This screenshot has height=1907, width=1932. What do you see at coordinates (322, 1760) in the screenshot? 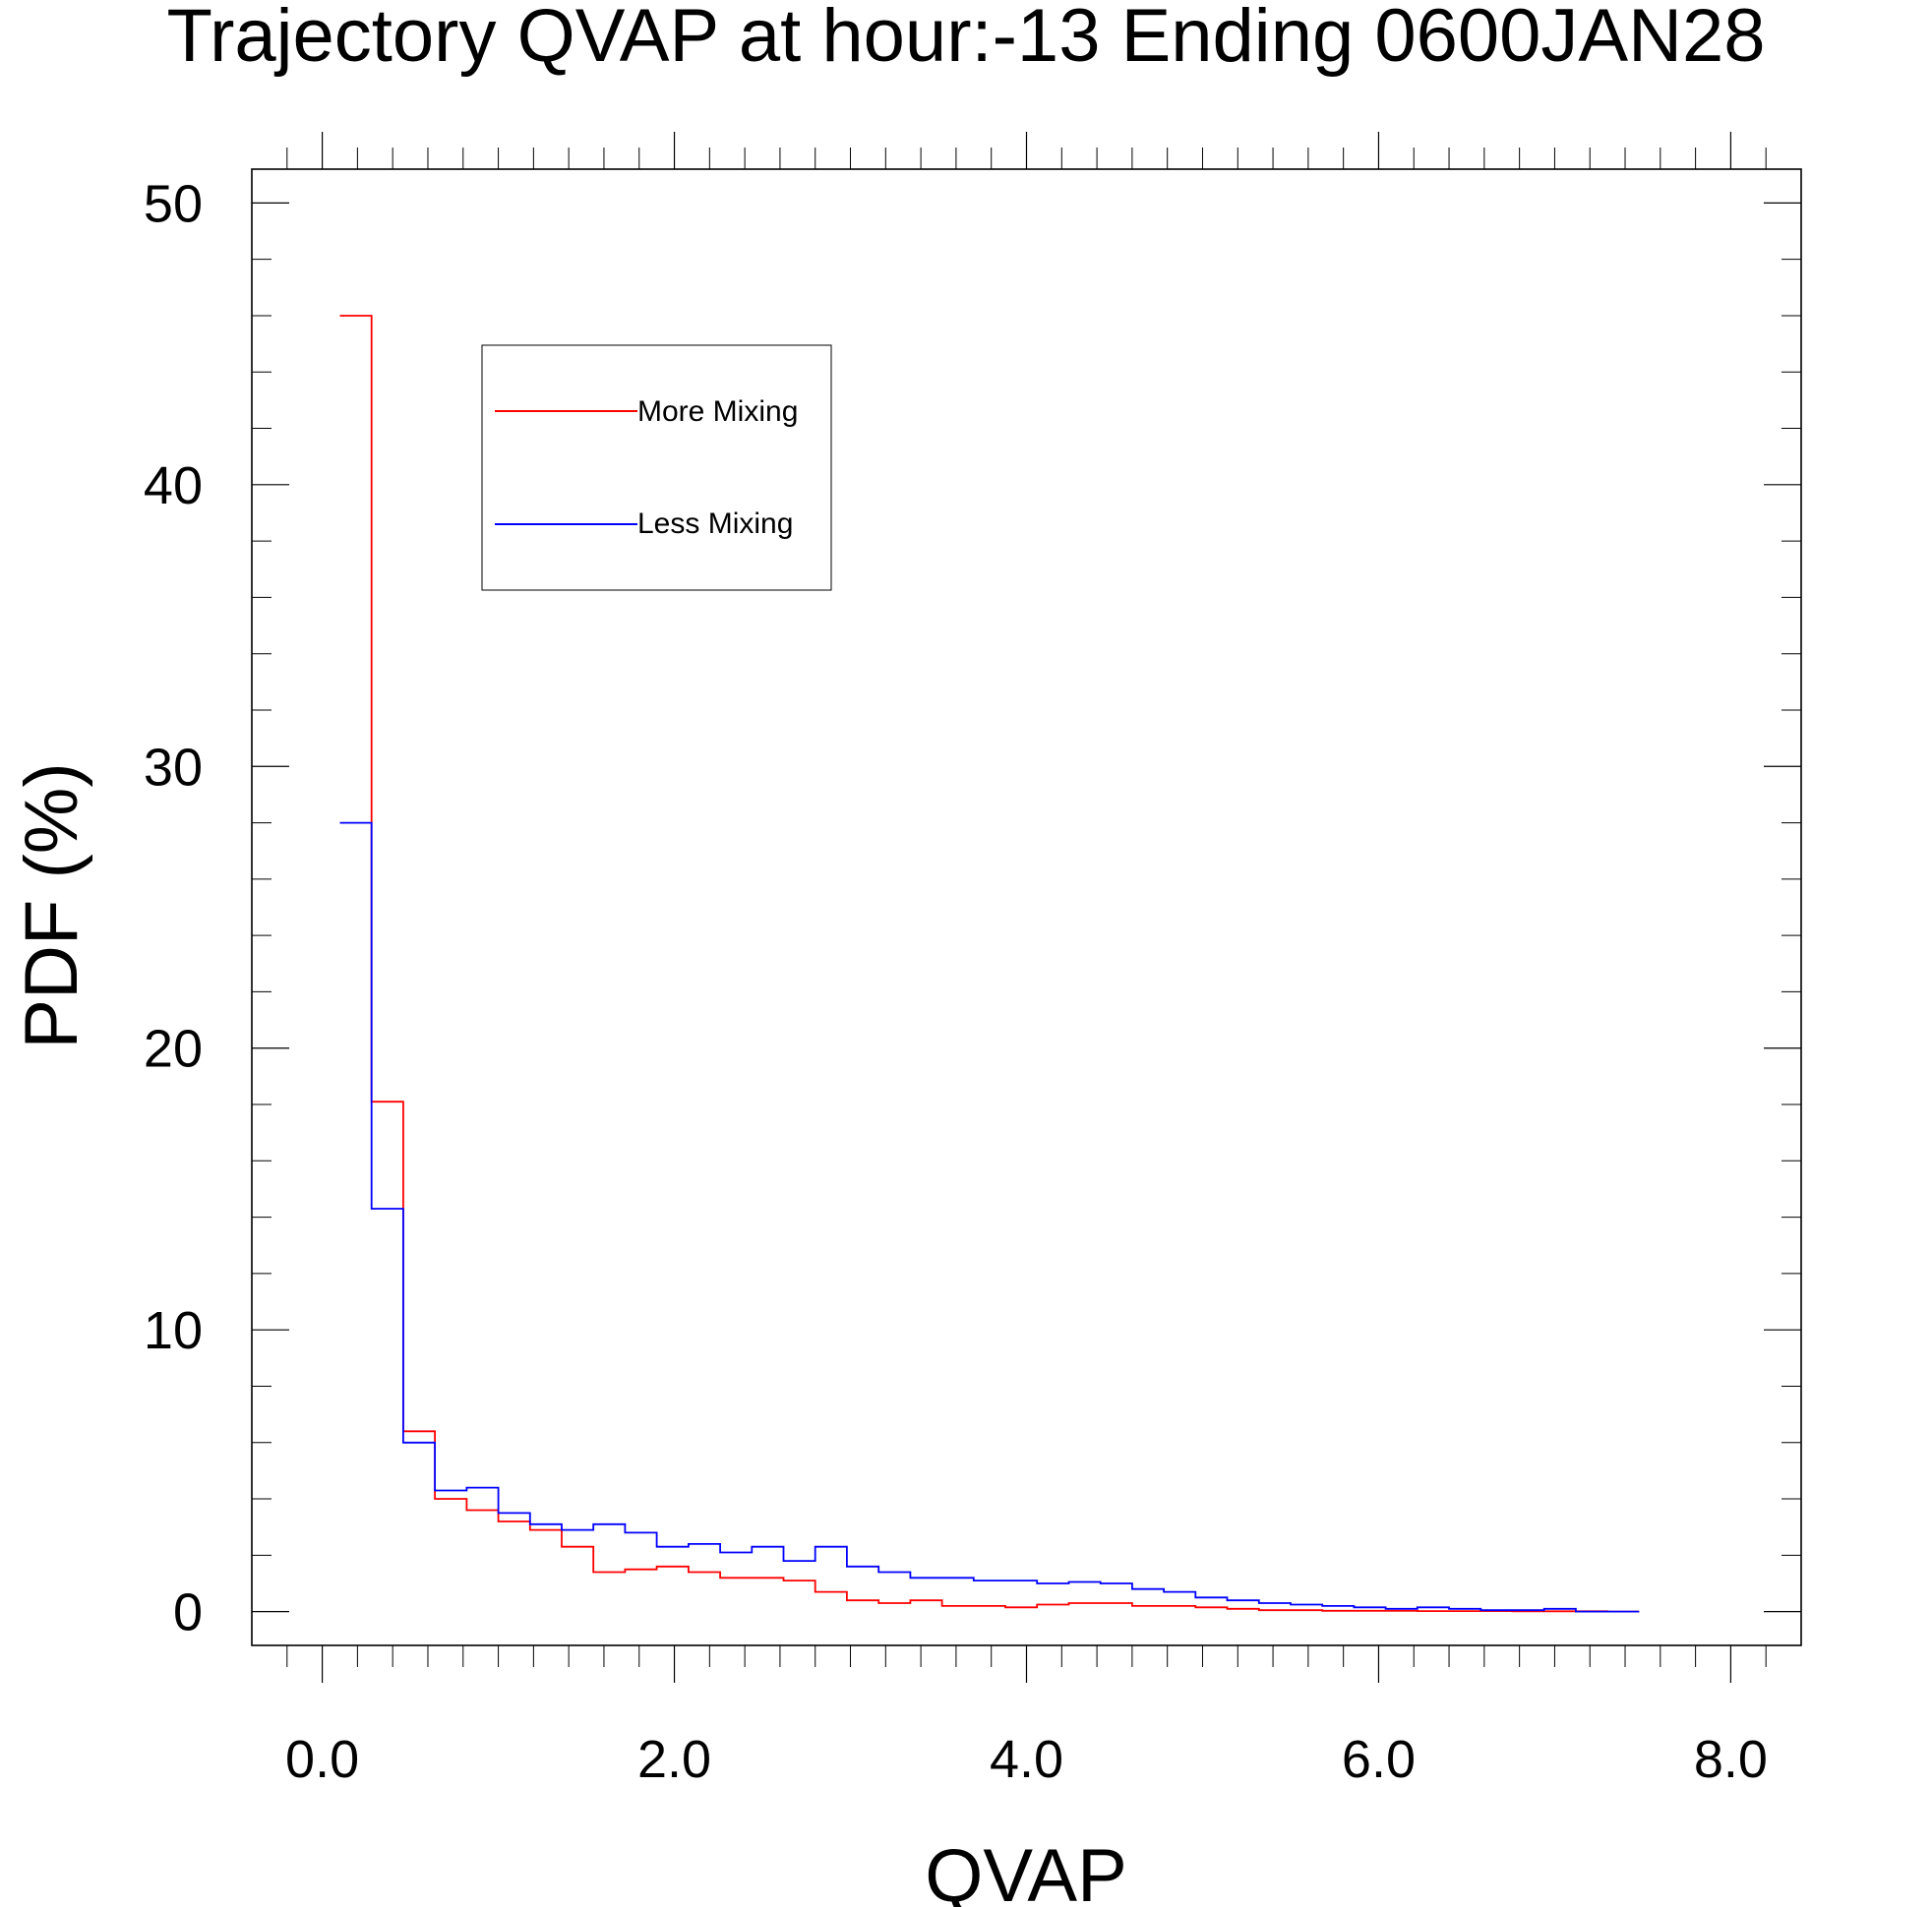
I see `x-tick-label: 0.0` at bounding box center [322, 1760].